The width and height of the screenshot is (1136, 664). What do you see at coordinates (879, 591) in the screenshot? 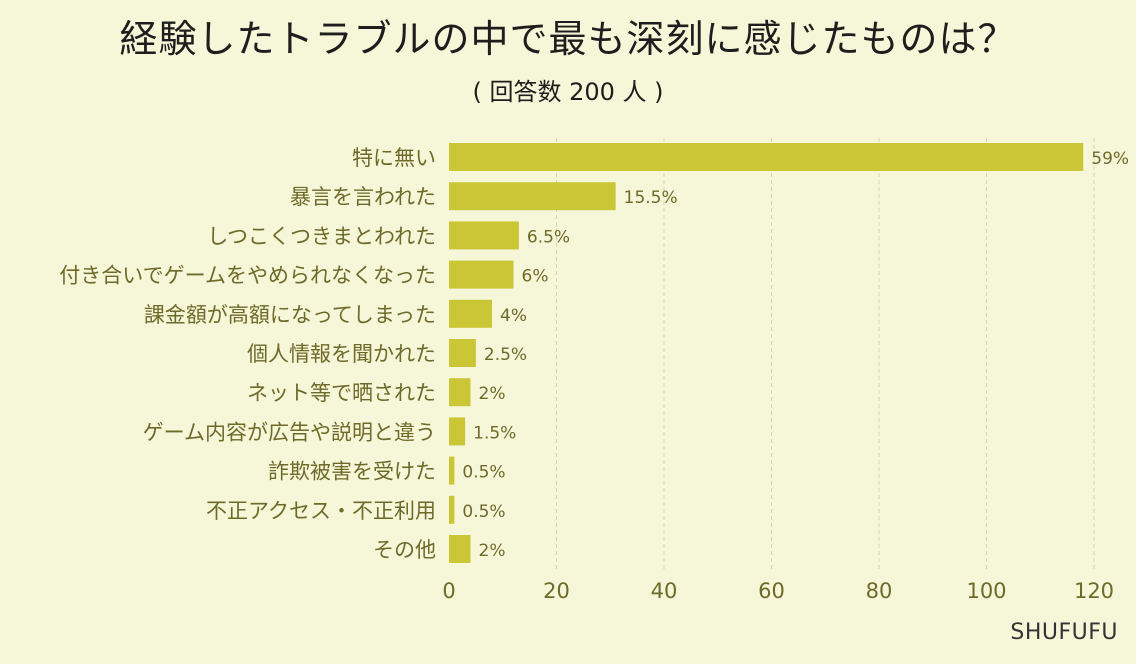
I see `x-tick-label: 80` at bounding box center [879, 591].